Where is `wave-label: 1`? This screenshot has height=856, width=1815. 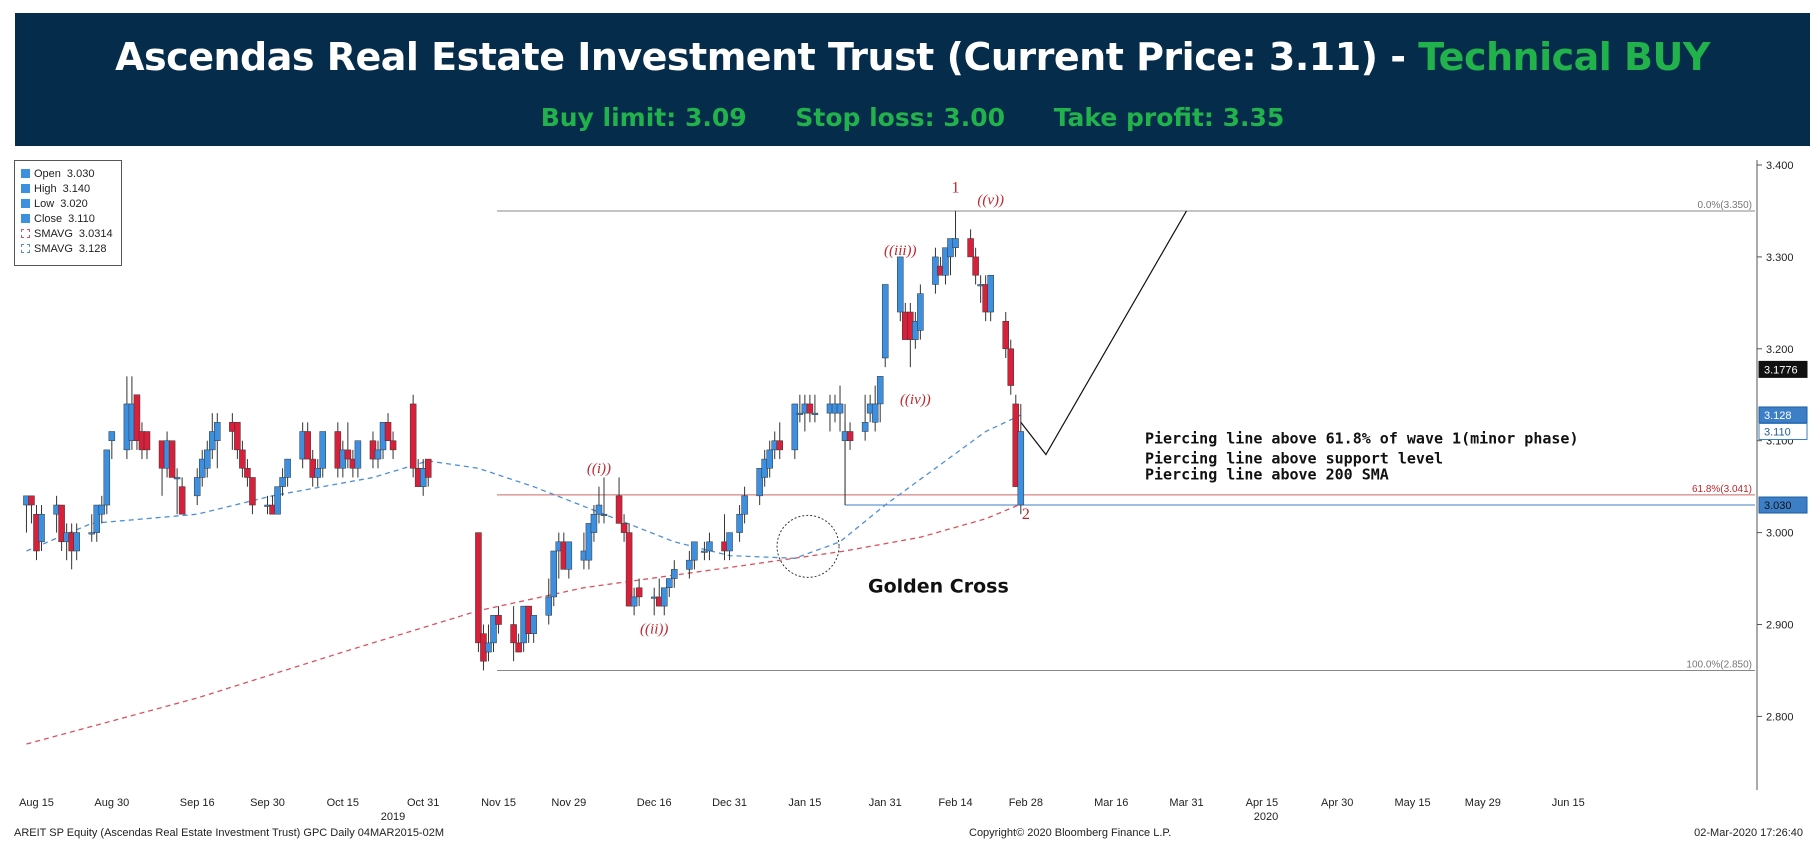 wave-label: 1 is located at coordinates (956, 188).